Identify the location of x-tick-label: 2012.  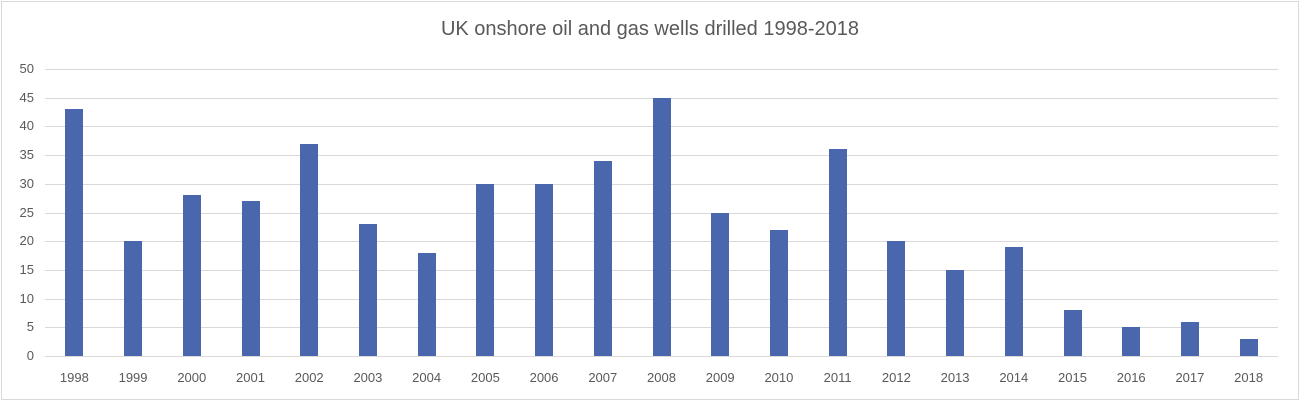
(896, 377).